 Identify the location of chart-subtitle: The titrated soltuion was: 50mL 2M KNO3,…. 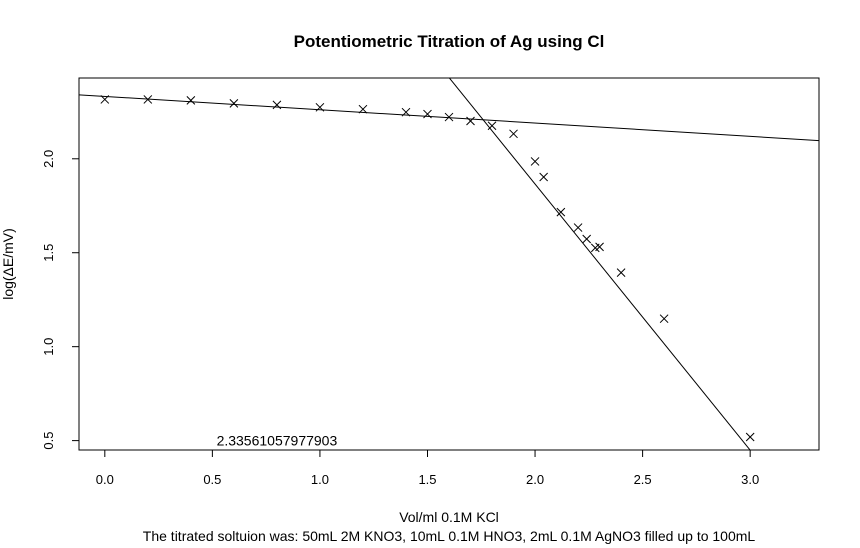
(449, 536).